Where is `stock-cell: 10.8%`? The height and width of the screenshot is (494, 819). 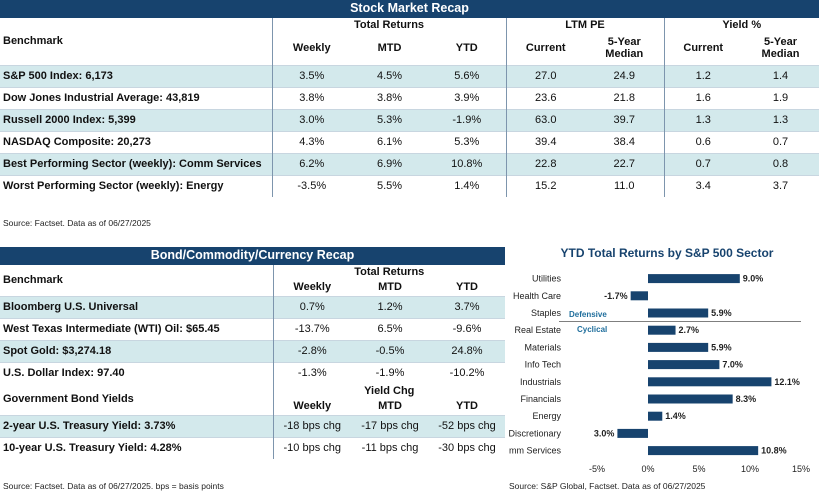
stock-cell: 10.8% is located at coordinates (467, 163).